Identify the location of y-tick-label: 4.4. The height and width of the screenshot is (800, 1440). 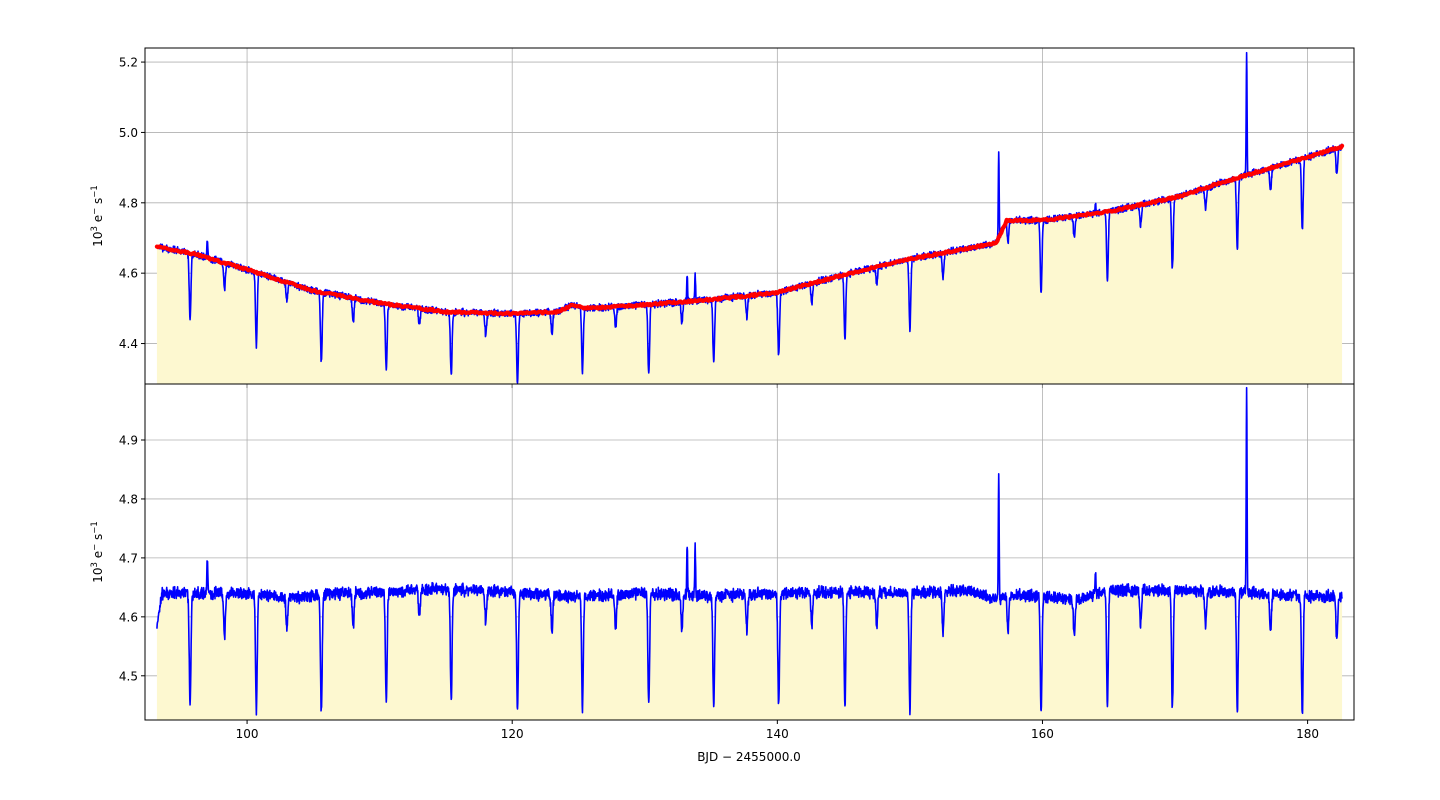
(128, 344).